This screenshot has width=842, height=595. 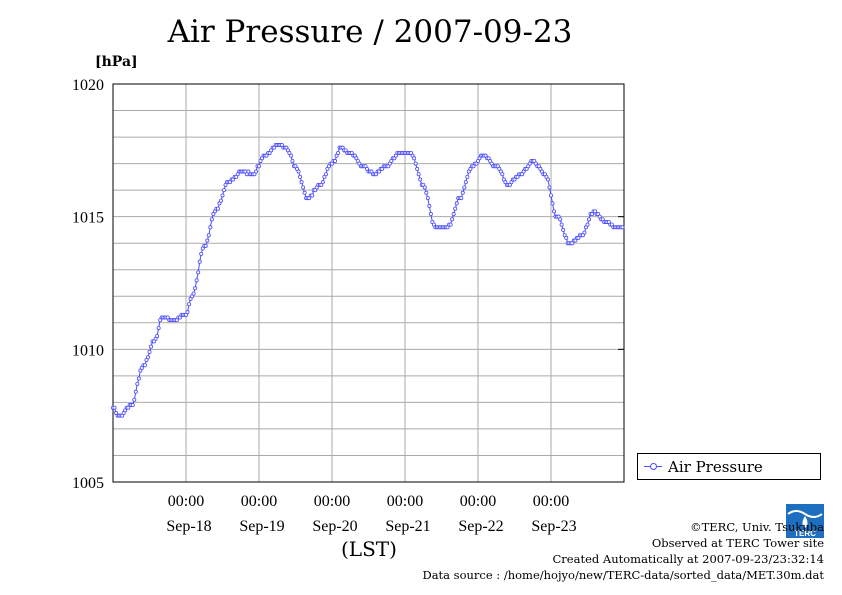 What do you see at coordinates (370, 32) in the screenshot?
I see `chart-title: Air Pressure / 2007-09-23` at bounding box center [370, 32].